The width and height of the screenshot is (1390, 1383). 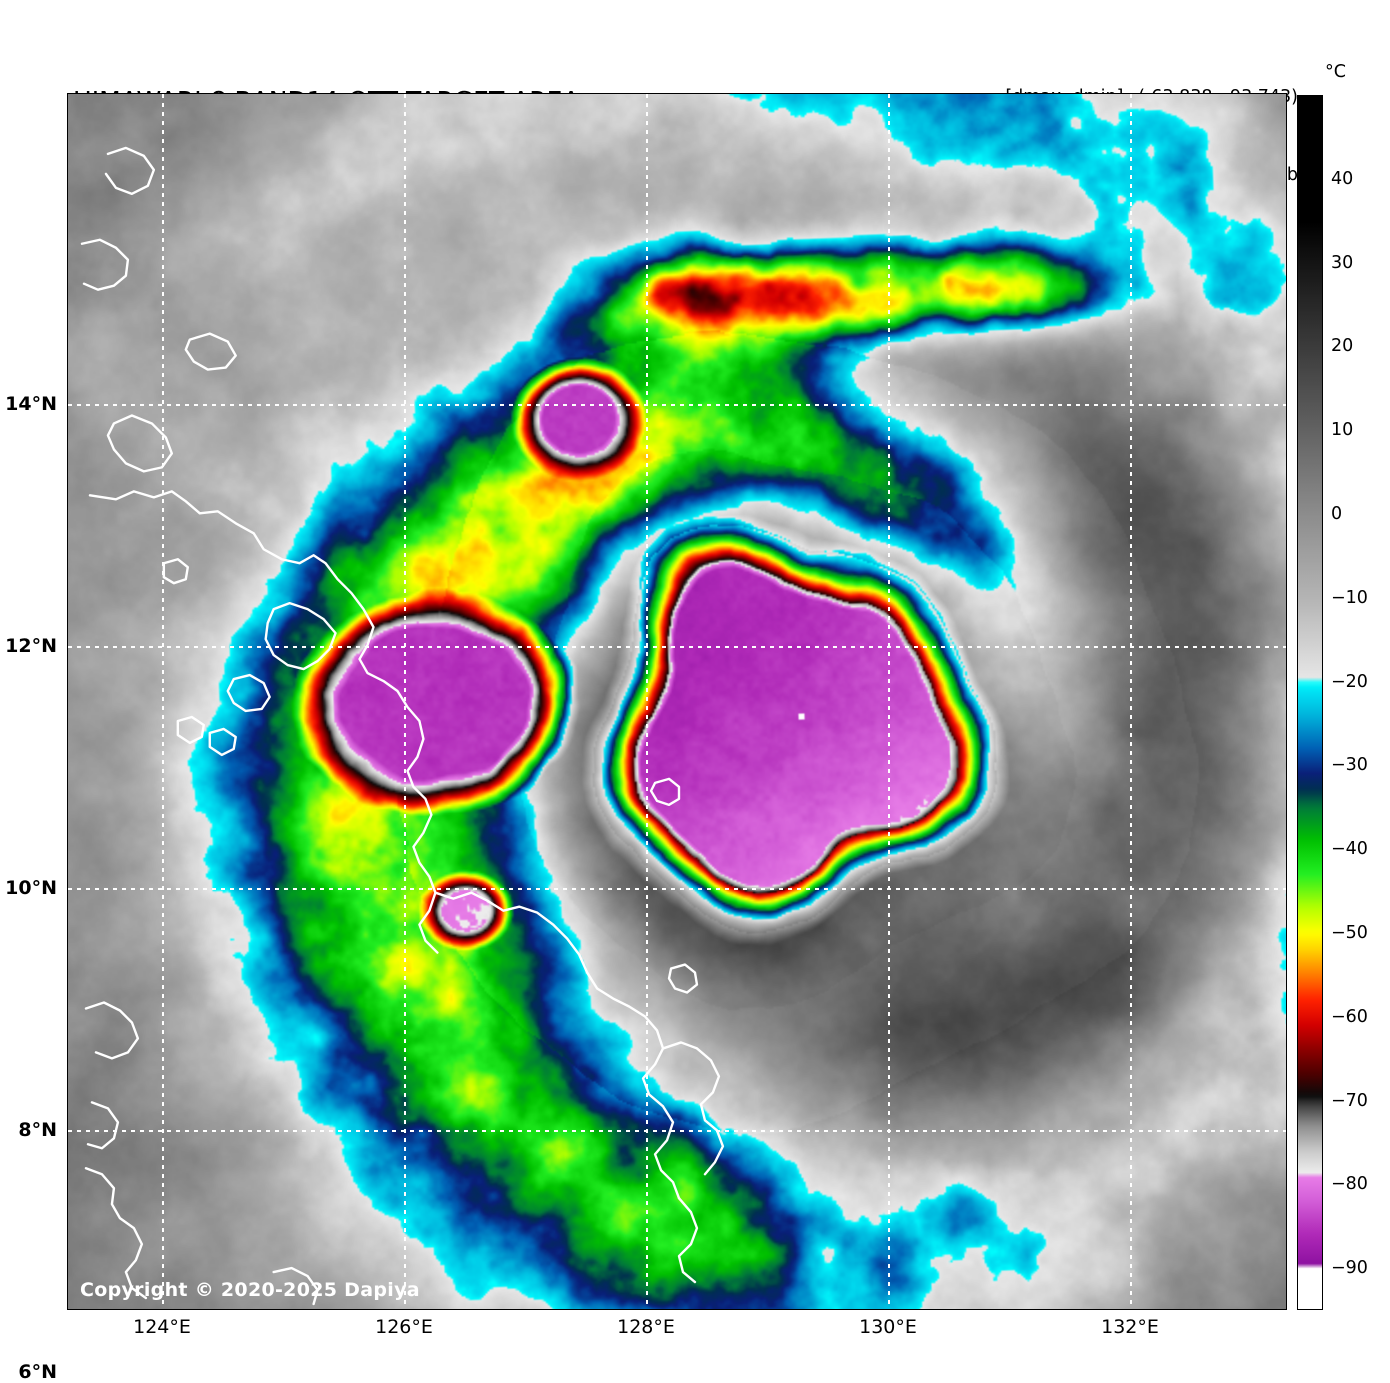 I want to click on lat-tick-label: 10°N, so click(x=31, y=888).